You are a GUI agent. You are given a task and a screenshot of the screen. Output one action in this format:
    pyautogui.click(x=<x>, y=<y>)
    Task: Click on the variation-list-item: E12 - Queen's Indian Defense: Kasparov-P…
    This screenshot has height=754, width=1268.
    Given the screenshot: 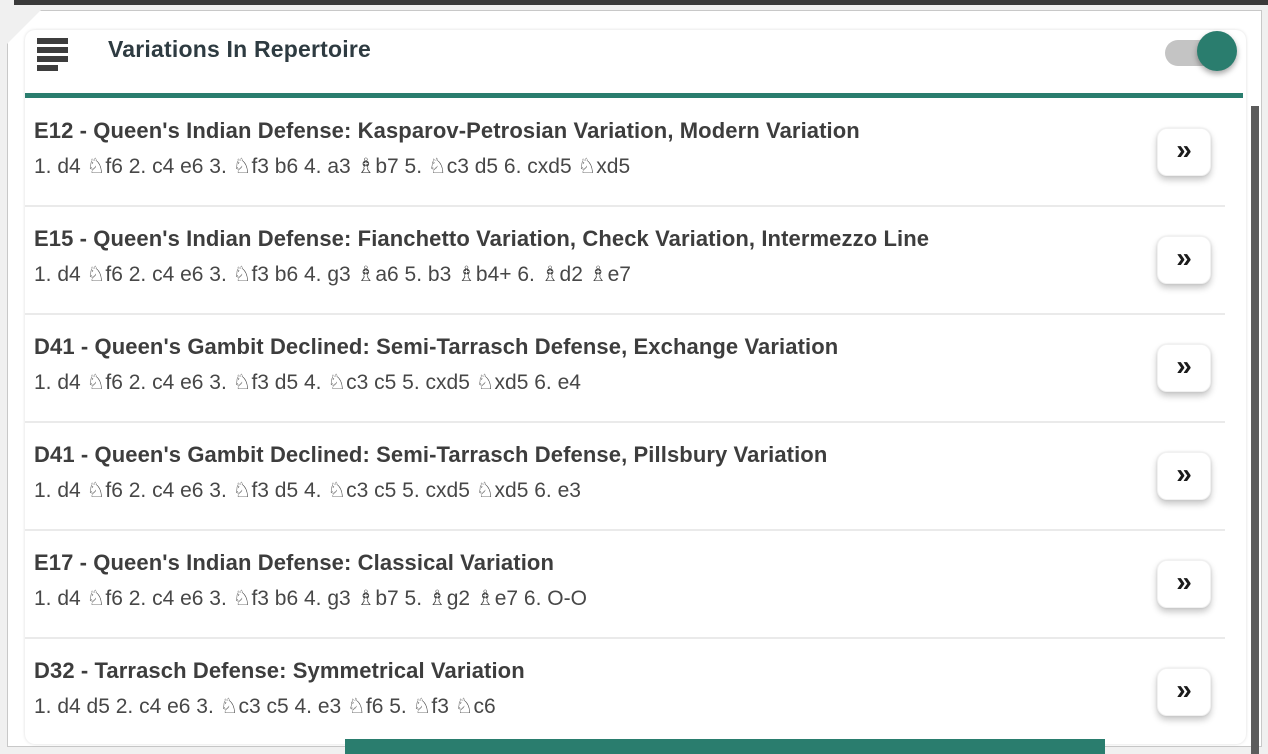 What is the action you would take?
    pyautogui.click(x=641, y=164)
    